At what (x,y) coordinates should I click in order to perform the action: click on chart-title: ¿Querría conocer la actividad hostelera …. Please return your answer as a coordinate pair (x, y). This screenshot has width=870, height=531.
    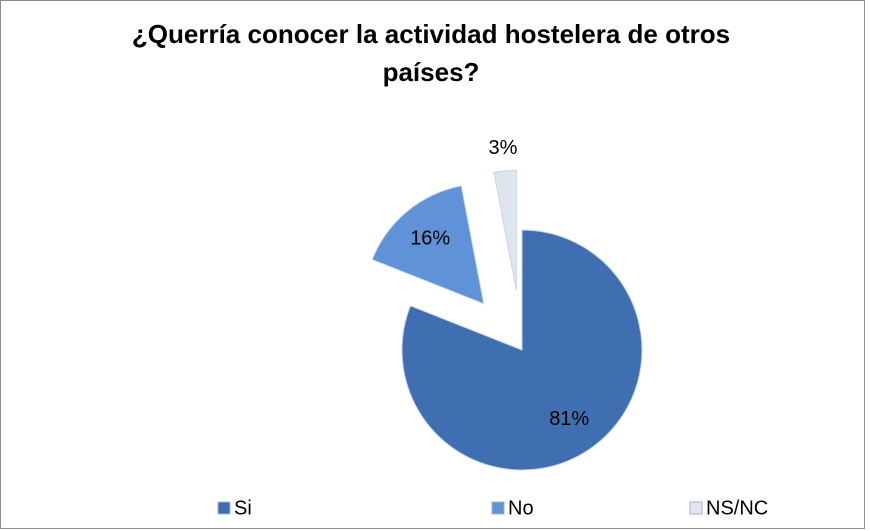
    Looking at the image, I should click on (431, 53).